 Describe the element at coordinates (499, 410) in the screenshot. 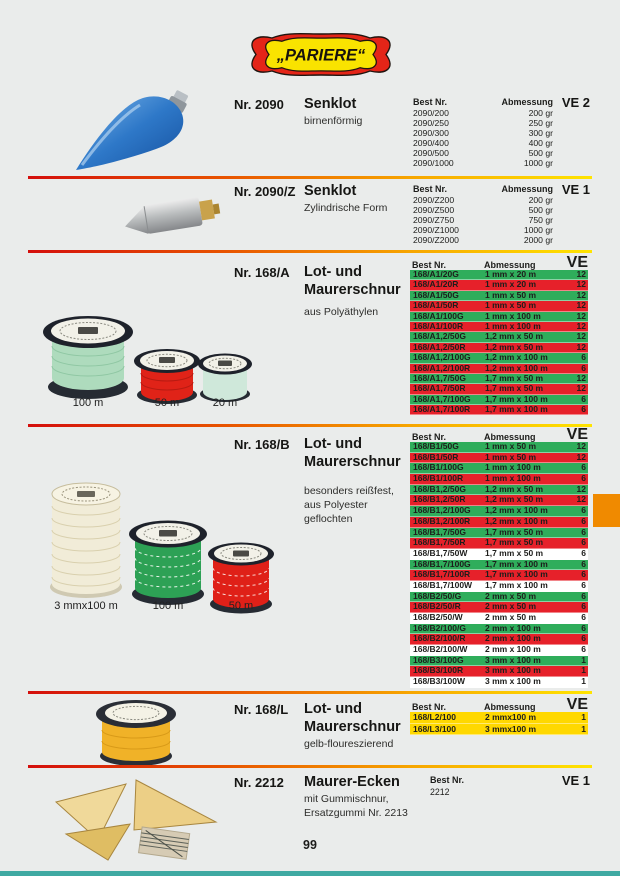

I see `table-row: 168/A1,7/100R 1,7 mm x 100 m 6` at that location.